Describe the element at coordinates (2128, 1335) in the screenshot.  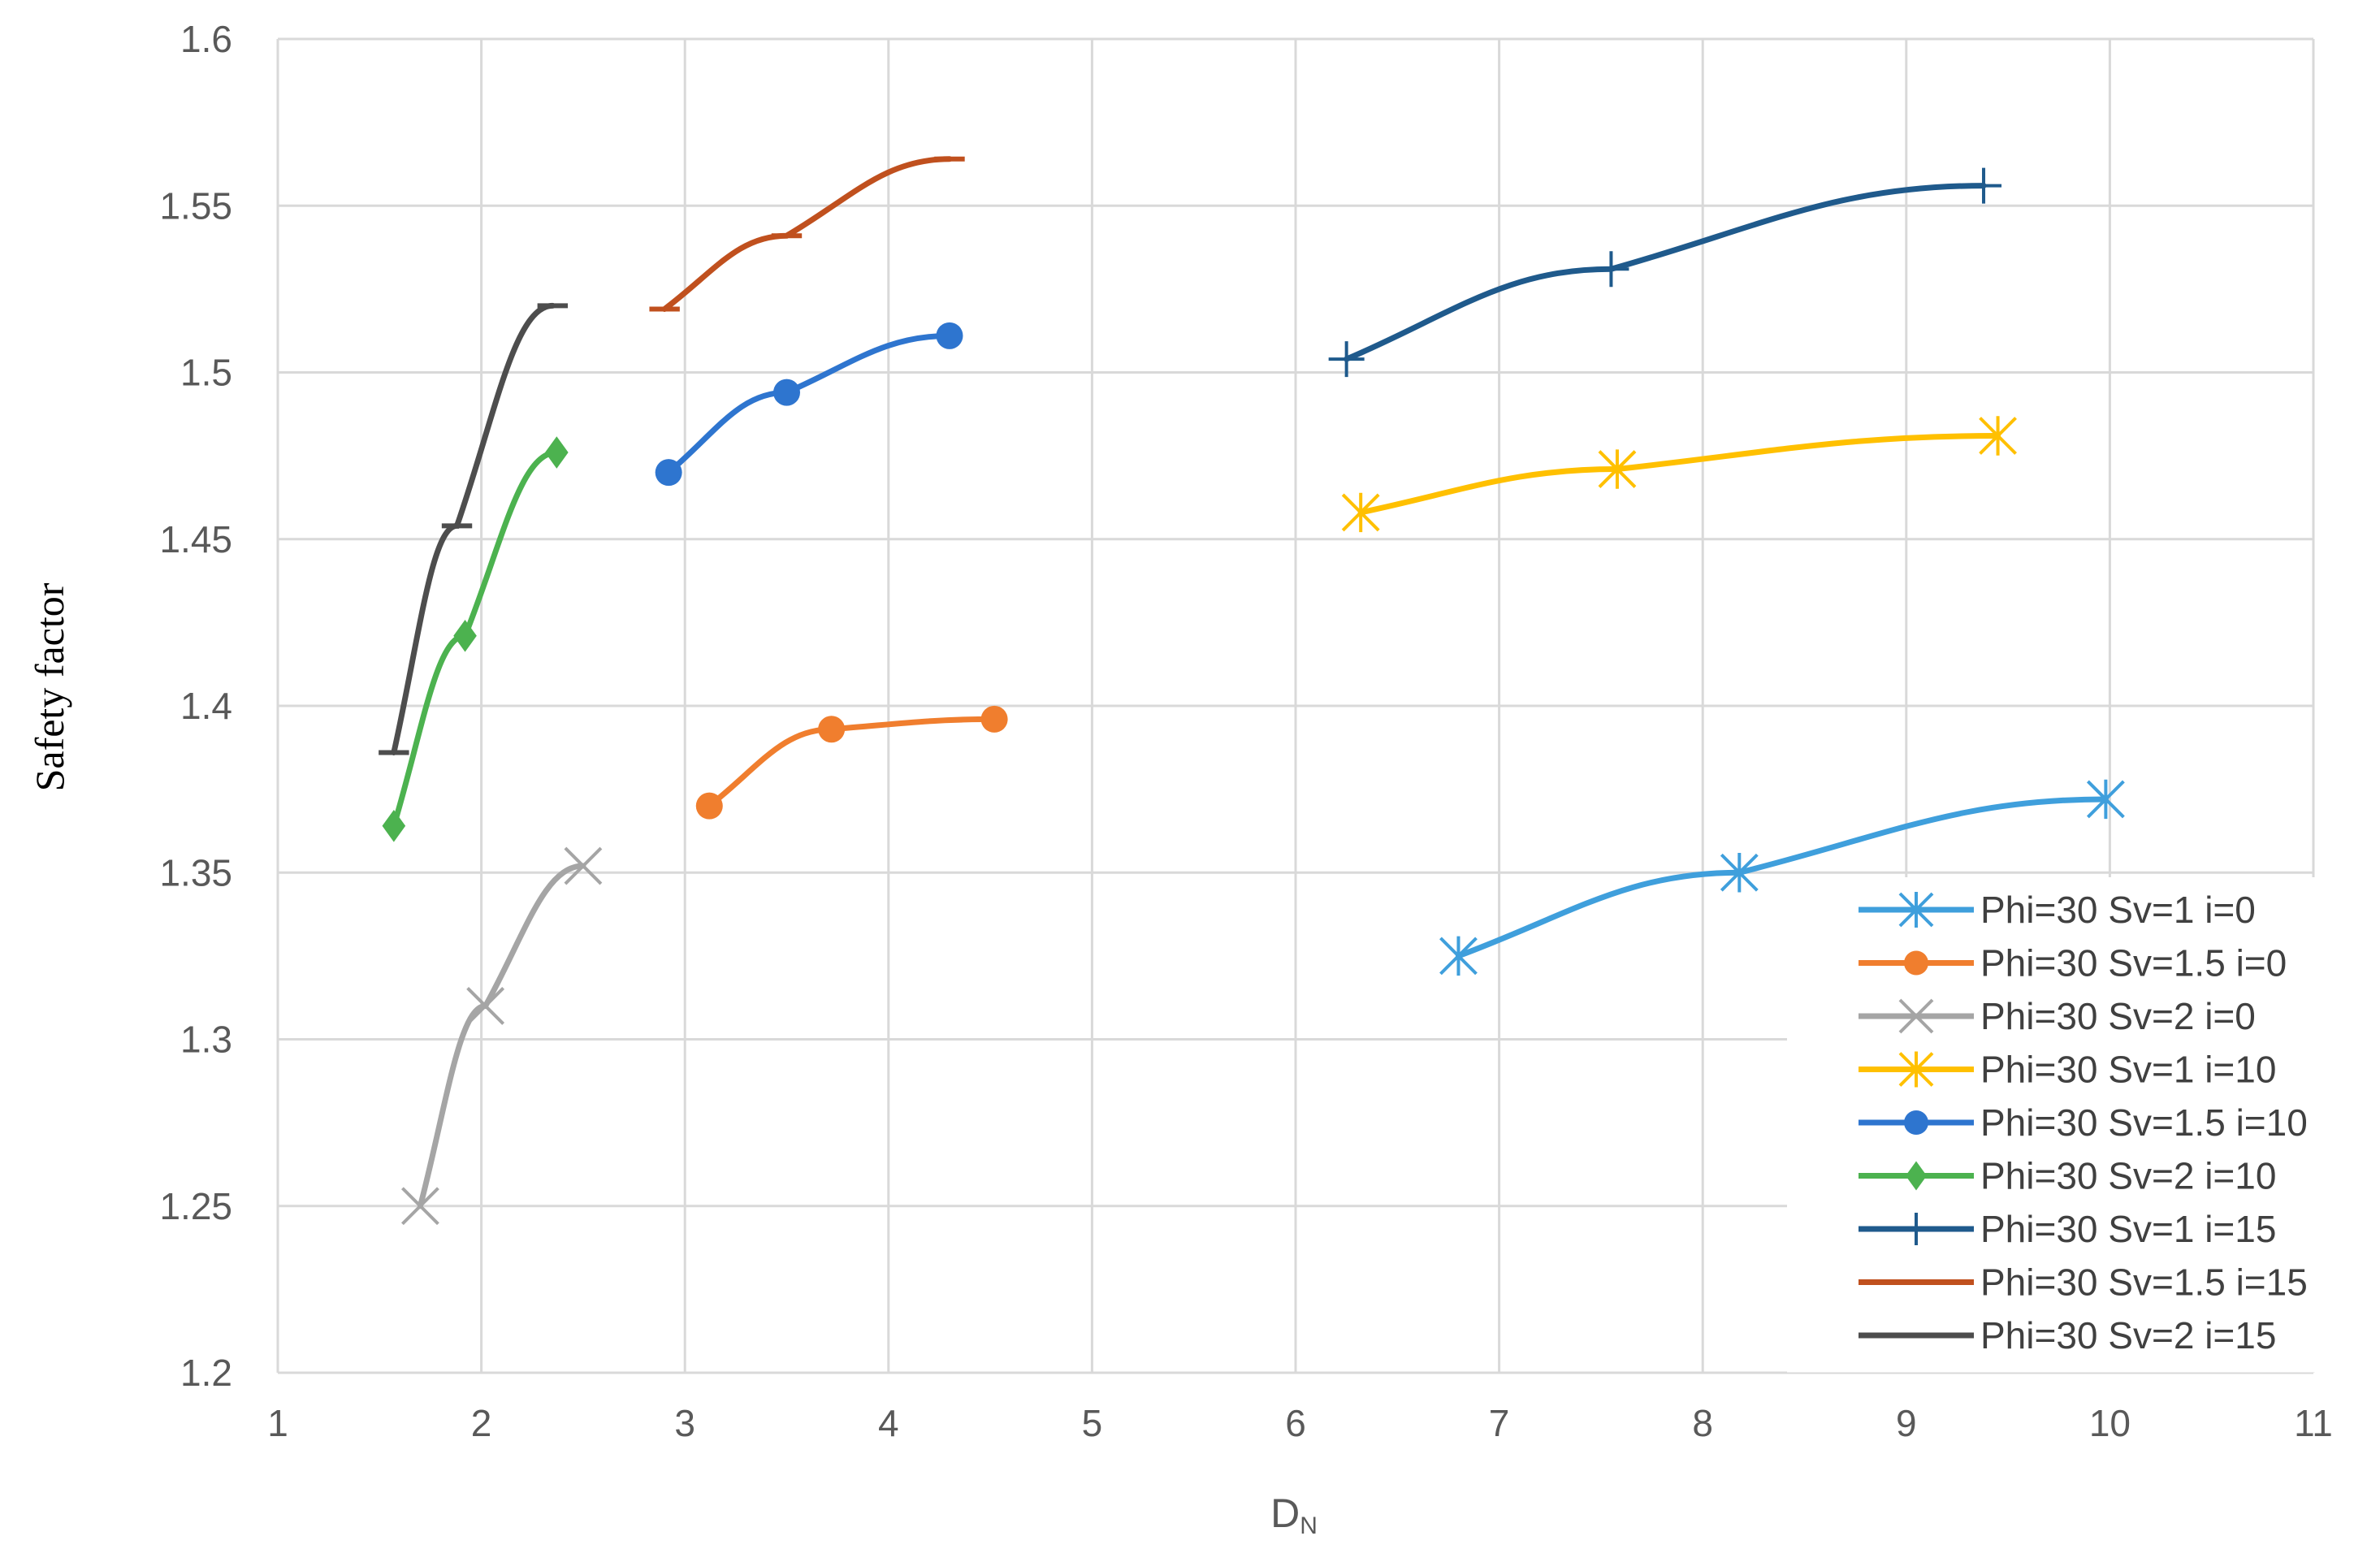
I see `legend-label: Phi=30 Sv=2 i=15` at that location.